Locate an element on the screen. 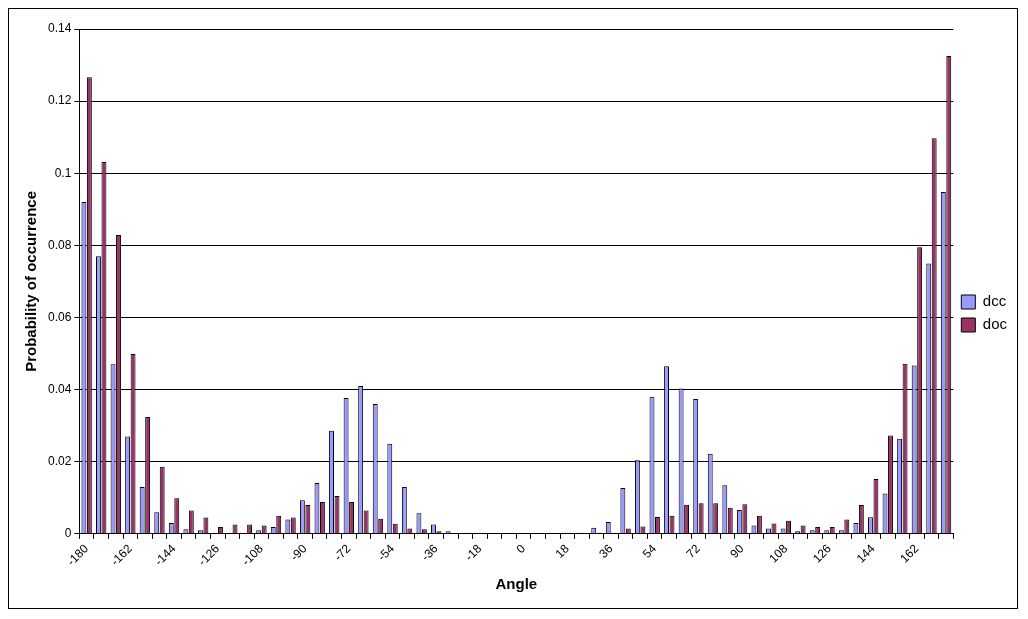  x-tick-label: -144 is located at coordinates (165, 555).